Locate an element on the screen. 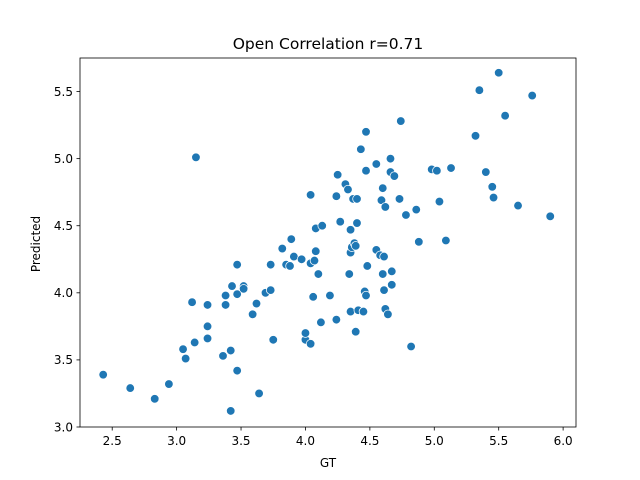 This screenshot has width=640, height=480. x-tick-label: 4.5 is located at coordinates (369, 441).